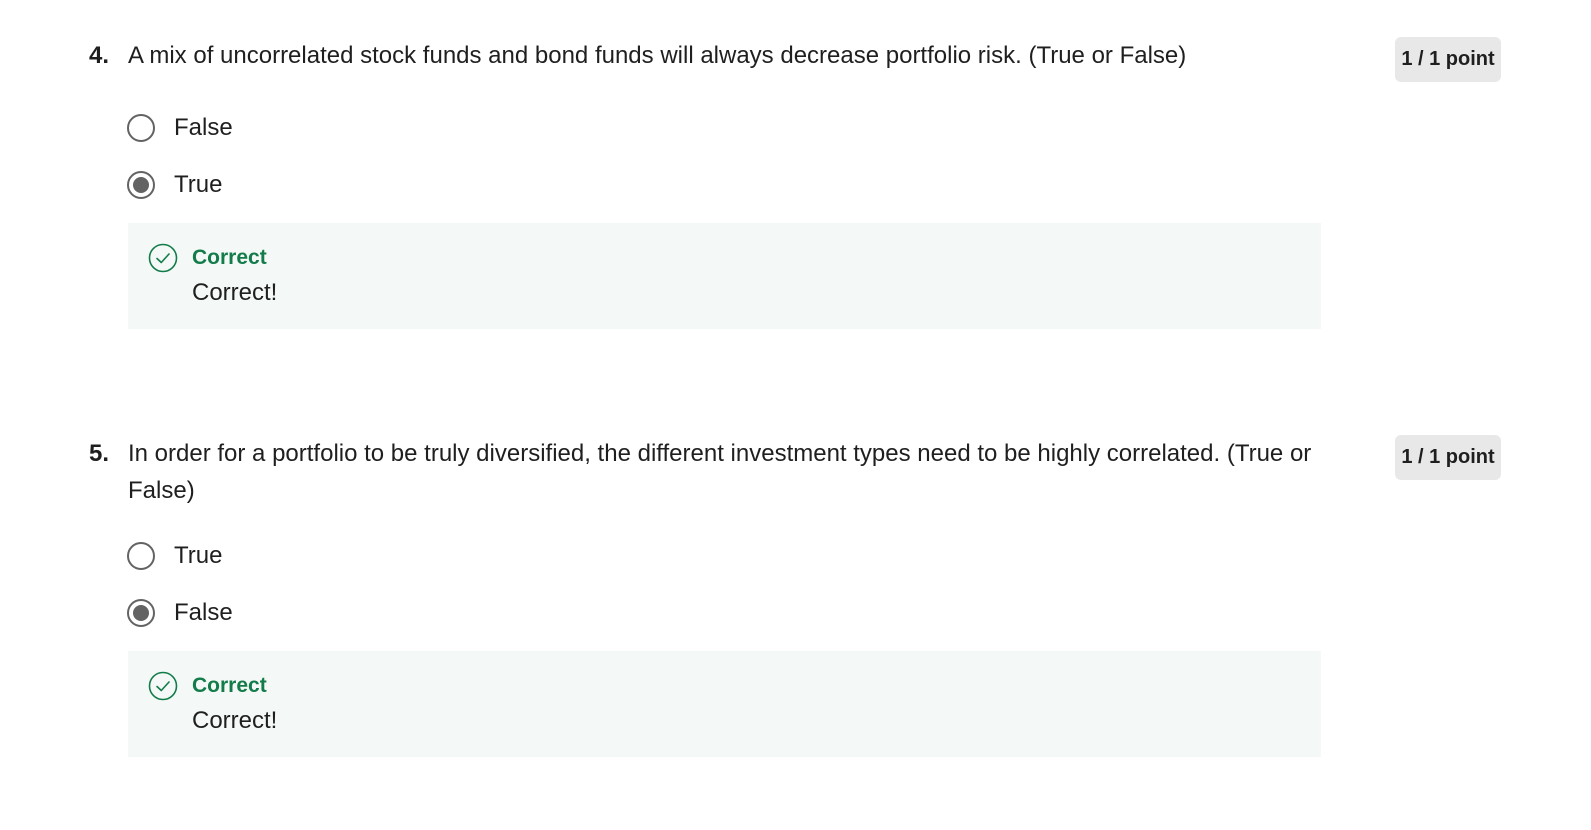 The width and height of the screenshot is (1591, 830). I want to click on question-number: 4., so click(99, 55).